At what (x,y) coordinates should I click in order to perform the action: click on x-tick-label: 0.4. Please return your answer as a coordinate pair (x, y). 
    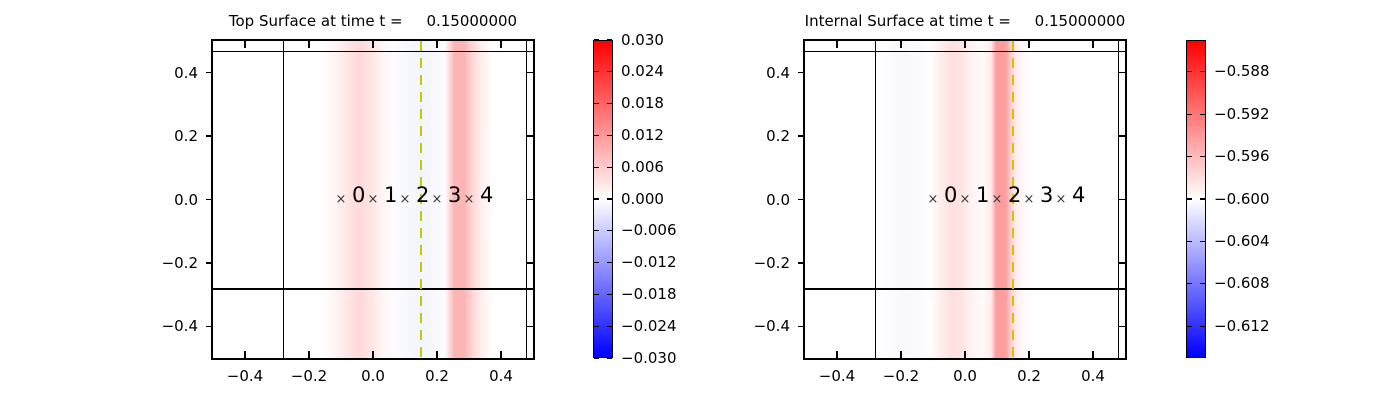
    Looking at the image, I should click on (1093, 376).